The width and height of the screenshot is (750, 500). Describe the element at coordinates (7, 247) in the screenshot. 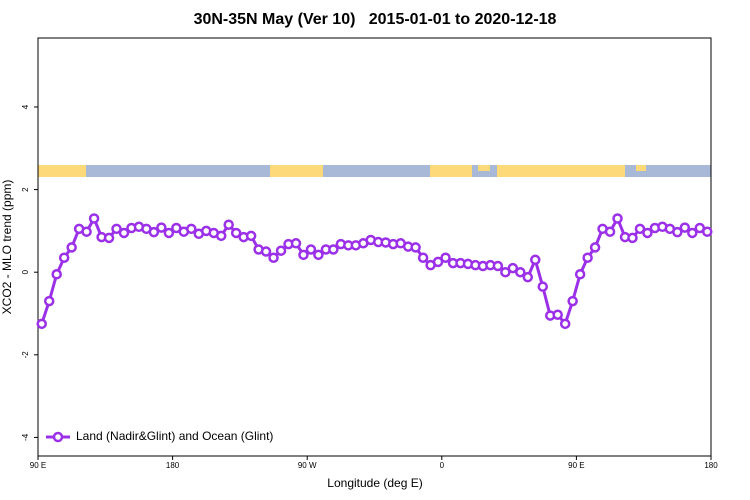

I see `y-axis-label: XCO2 - MLO trend (ppm)` at that location.